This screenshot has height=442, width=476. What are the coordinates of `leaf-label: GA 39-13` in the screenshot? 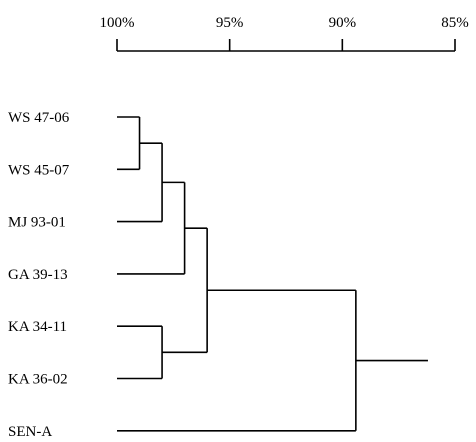 It's located at (38, 275).